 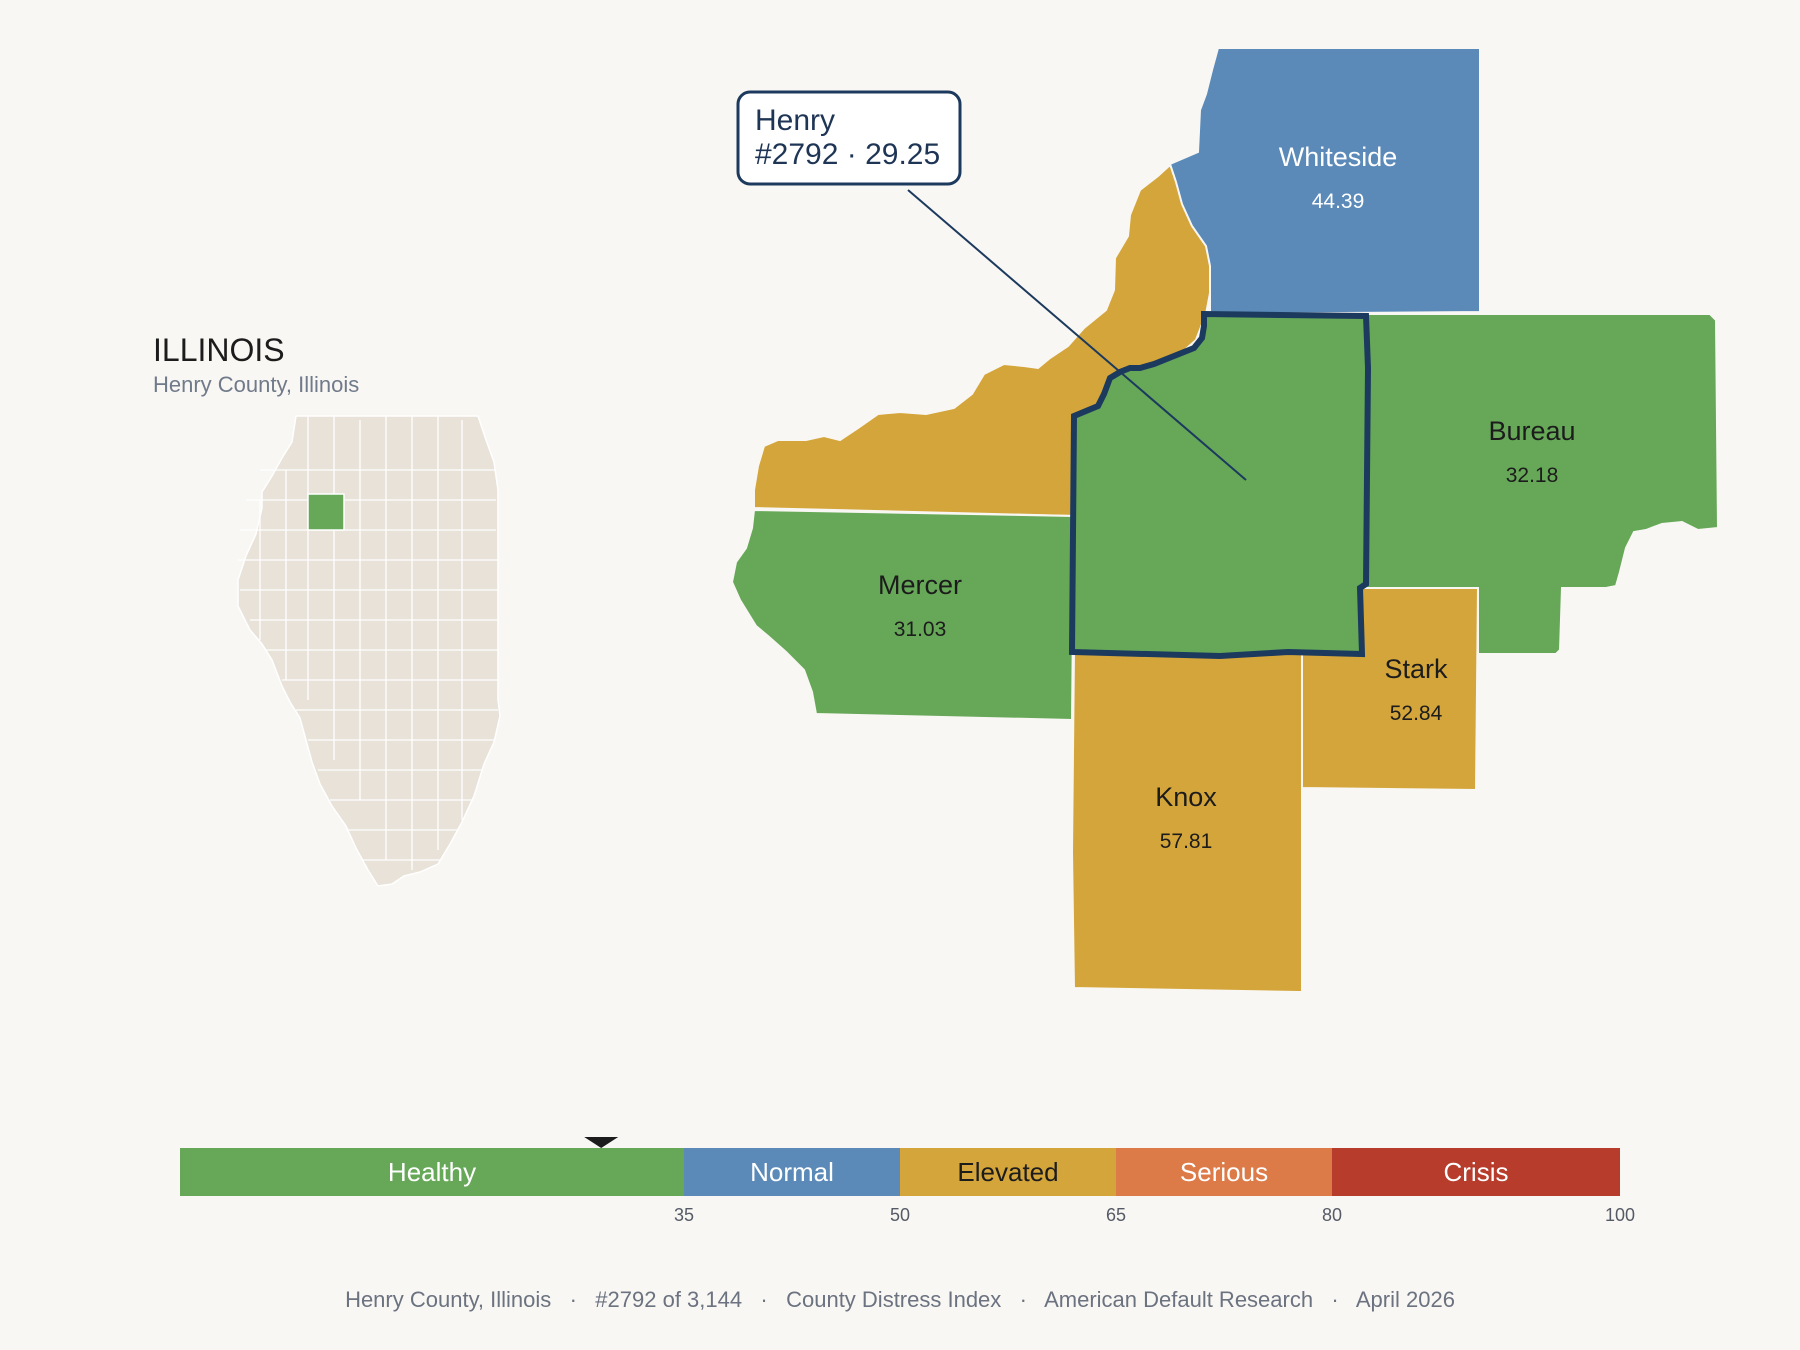 I want to click on scale-band-elevated, so click(x=1008, y=1172).